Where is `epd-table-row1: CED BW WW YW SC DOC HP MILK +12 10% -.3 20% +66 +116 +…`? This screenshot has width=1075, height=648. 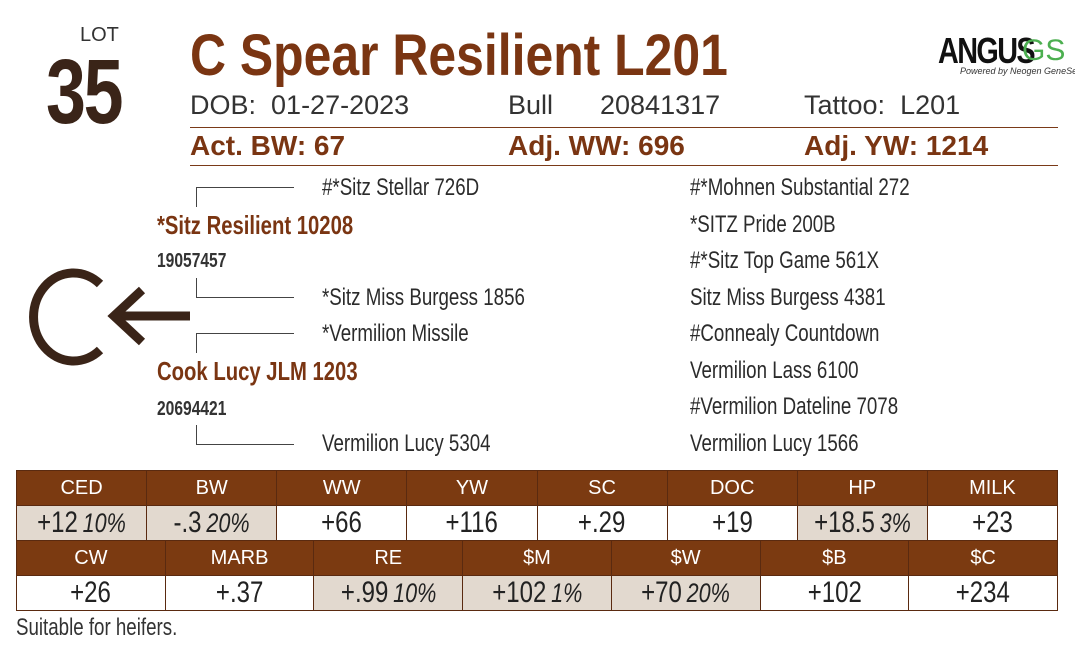 epd-table-row1: CED BW WW YW SC DOC HP MILK +12 10% -.3 20% +66 +116 +… is located at coordinates (537, 505).